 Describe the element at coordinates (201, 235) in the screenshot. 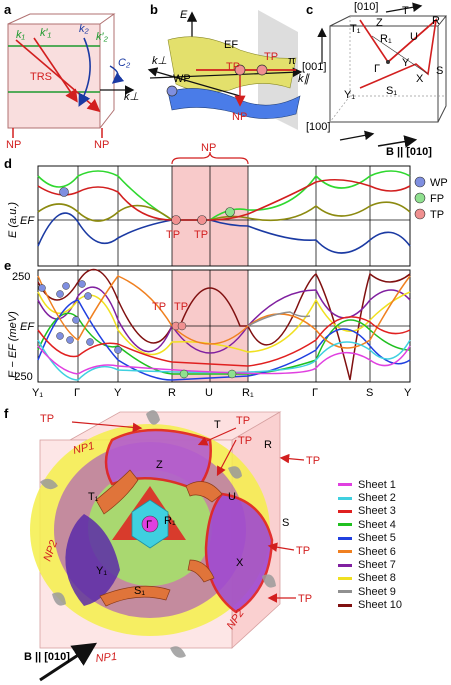

I see `tp-label-d-2: TP` at that location.